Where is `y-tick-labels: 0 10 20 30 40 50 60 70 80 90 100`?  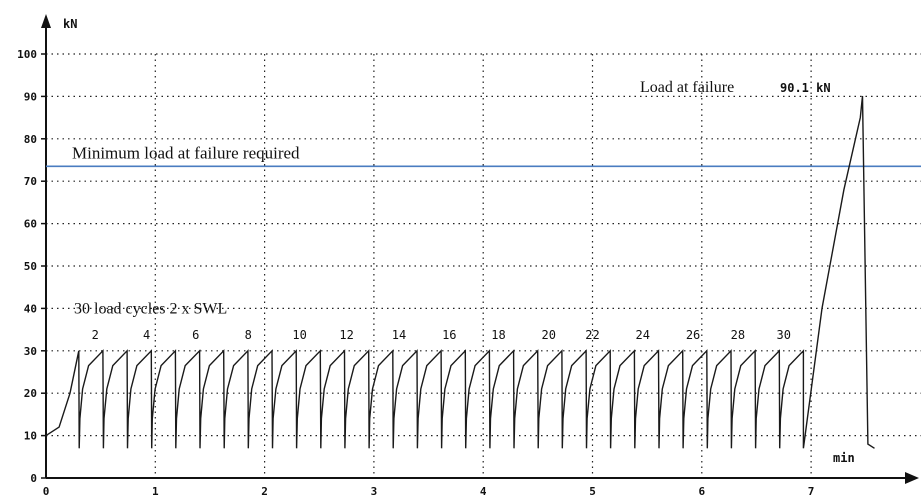
y-tick-labels: 0 10 20 30 40 50 60 70 80 90 100 is located at coordinates (31, 266).